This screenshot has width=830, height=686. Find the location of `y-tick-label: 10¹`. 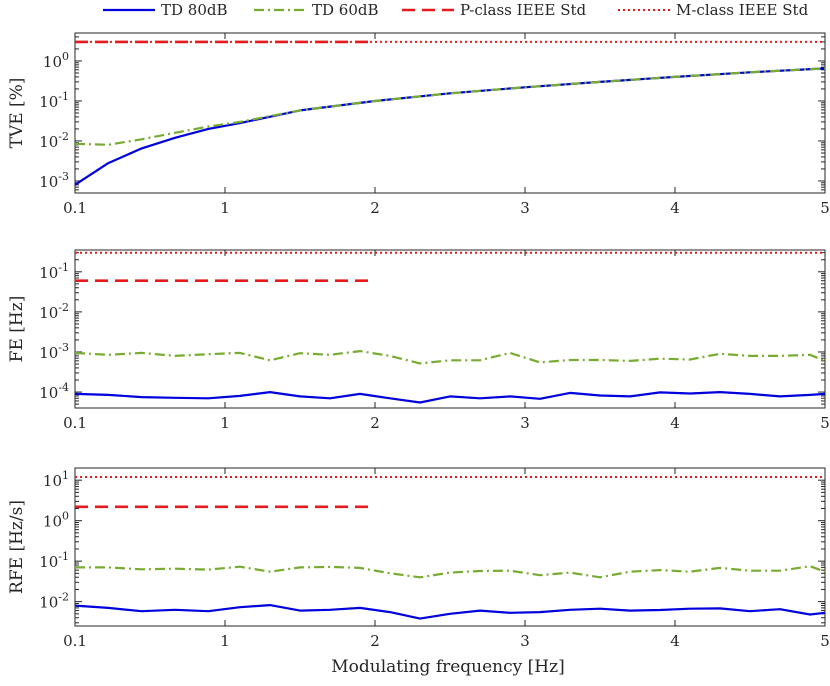

y-tick-label: 10¹ is located at coordinates (56, 479).